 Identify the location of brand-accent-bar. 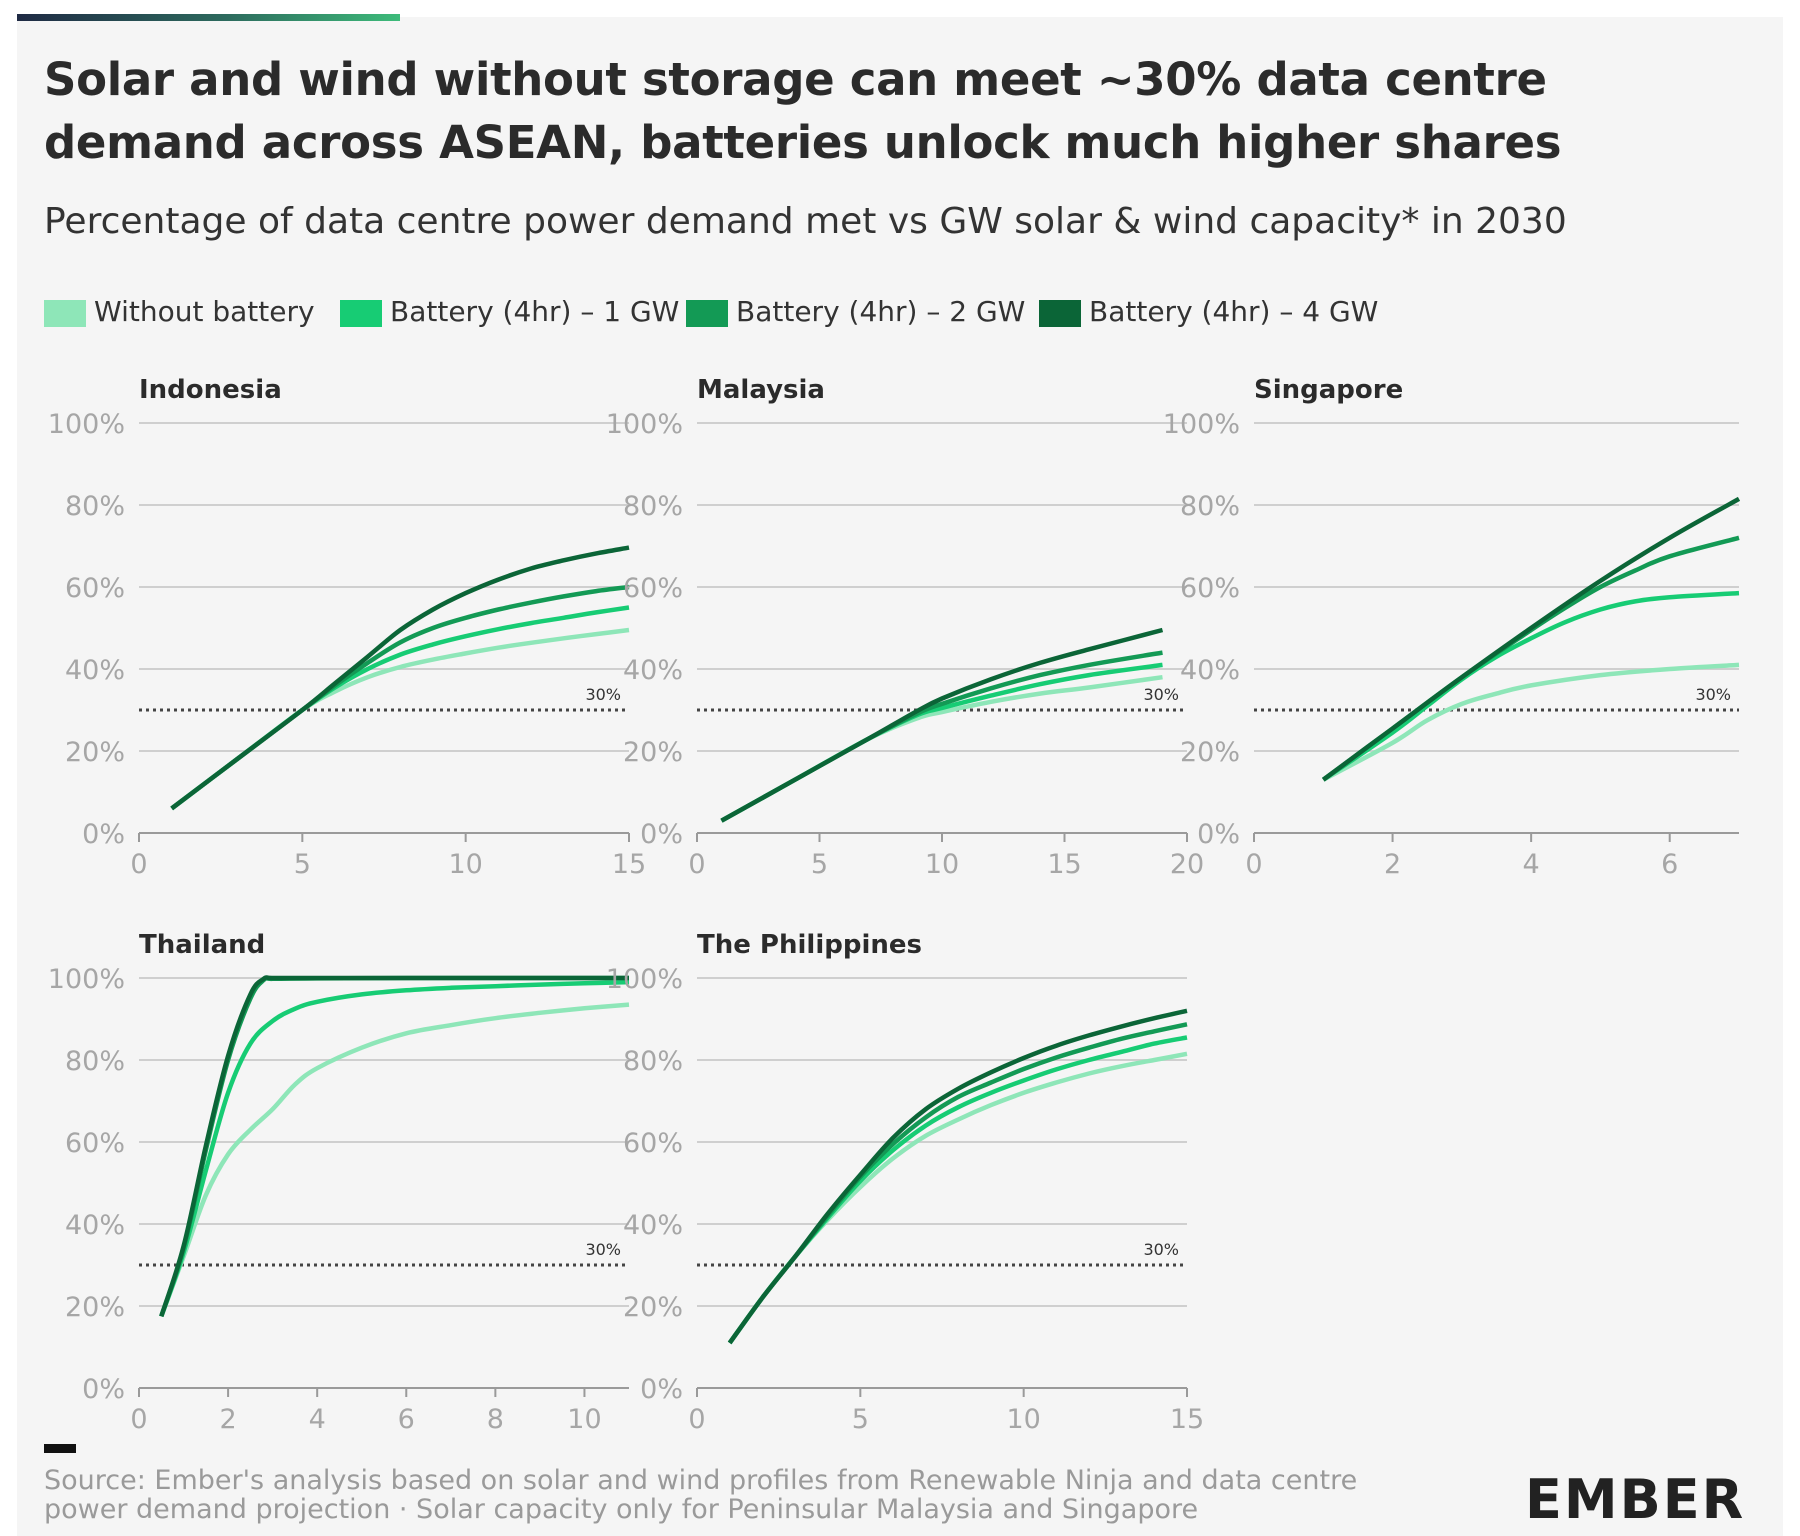
(208, 17).